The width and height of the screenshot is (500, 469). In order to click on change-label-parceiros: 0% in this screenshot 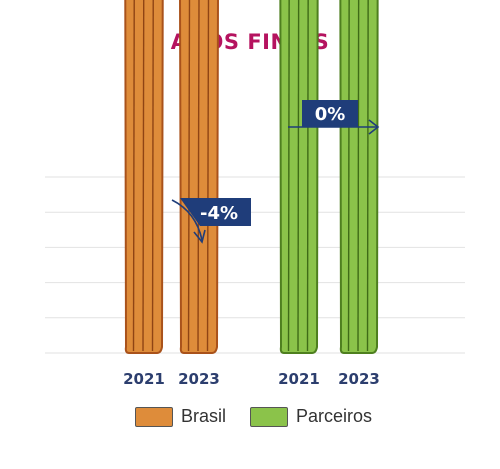, I will do `click(330, 114)`.